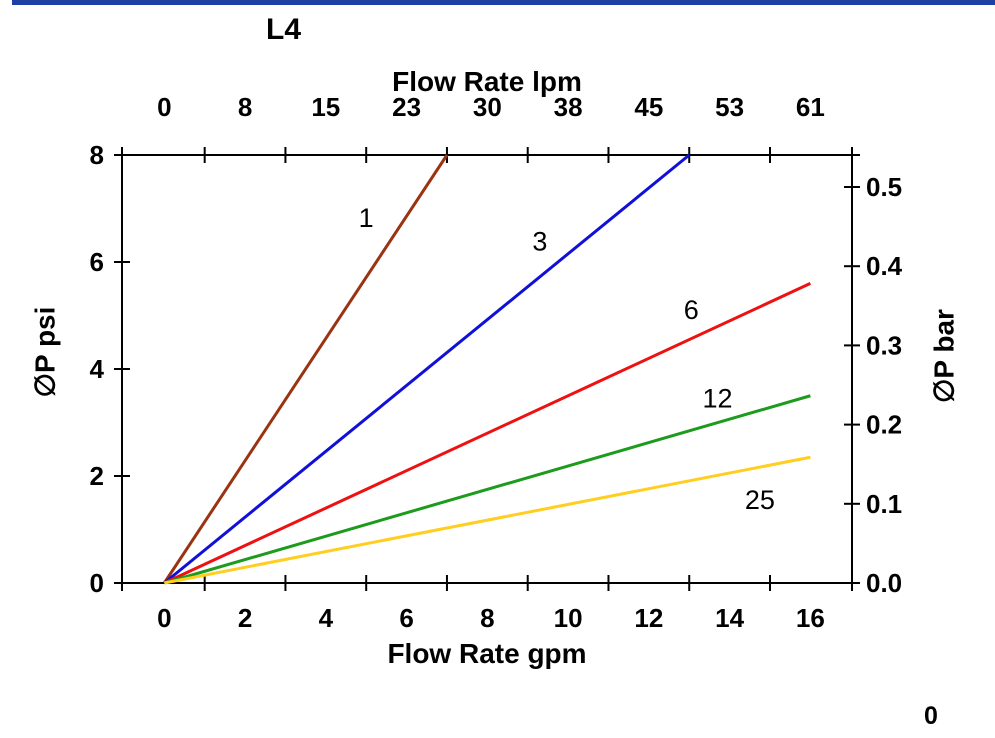 This screenshot has height=738, width=995. What do you see at coordinates (568, 618) in the screenshot?
I see `x-tick-label-bottom: 10` at bounding box center [568, 618].